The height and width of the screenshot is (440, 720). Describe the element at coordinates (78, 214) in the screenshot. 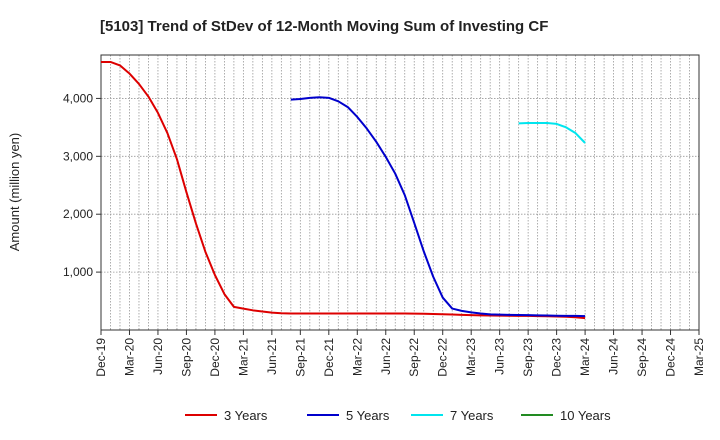

I see `y-tick-label: 2,000` at that location.